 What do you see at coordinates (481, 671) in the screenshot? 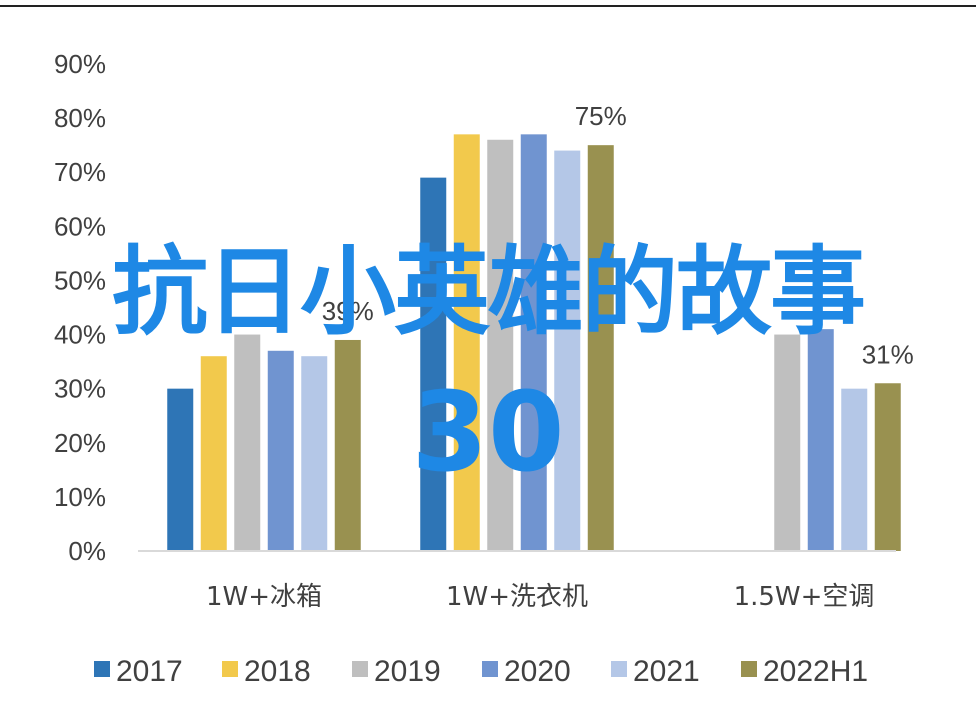
I see `legend: 2017 2018 2019 2020 2021 2022H1` at bounding box center [481, 671].